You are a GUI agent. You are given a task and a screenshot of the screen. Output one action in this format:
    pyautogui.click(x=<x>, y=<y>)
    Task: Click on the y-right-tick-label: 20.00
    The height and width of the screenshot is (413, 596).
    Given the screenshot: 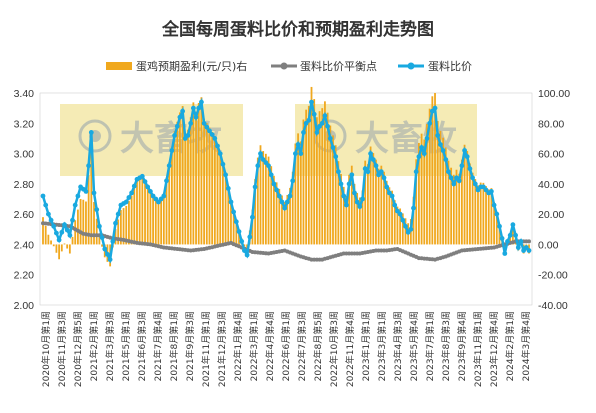 What is the action you would take?
    pyautogui.click(x=551, y=215)
    